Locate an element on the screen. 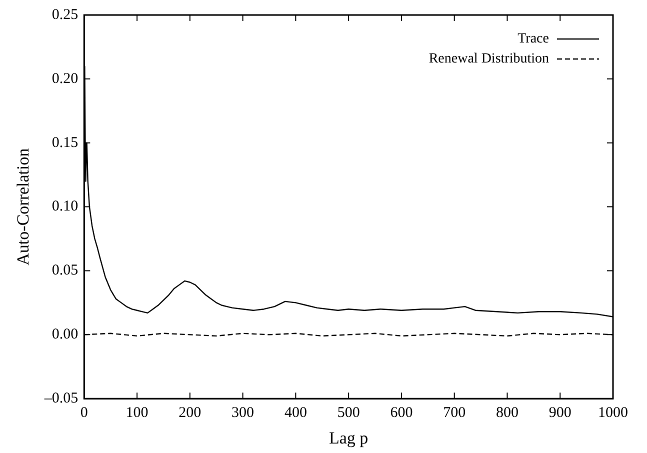  x-tick-label: 900 is located at coordinates (560, 413).